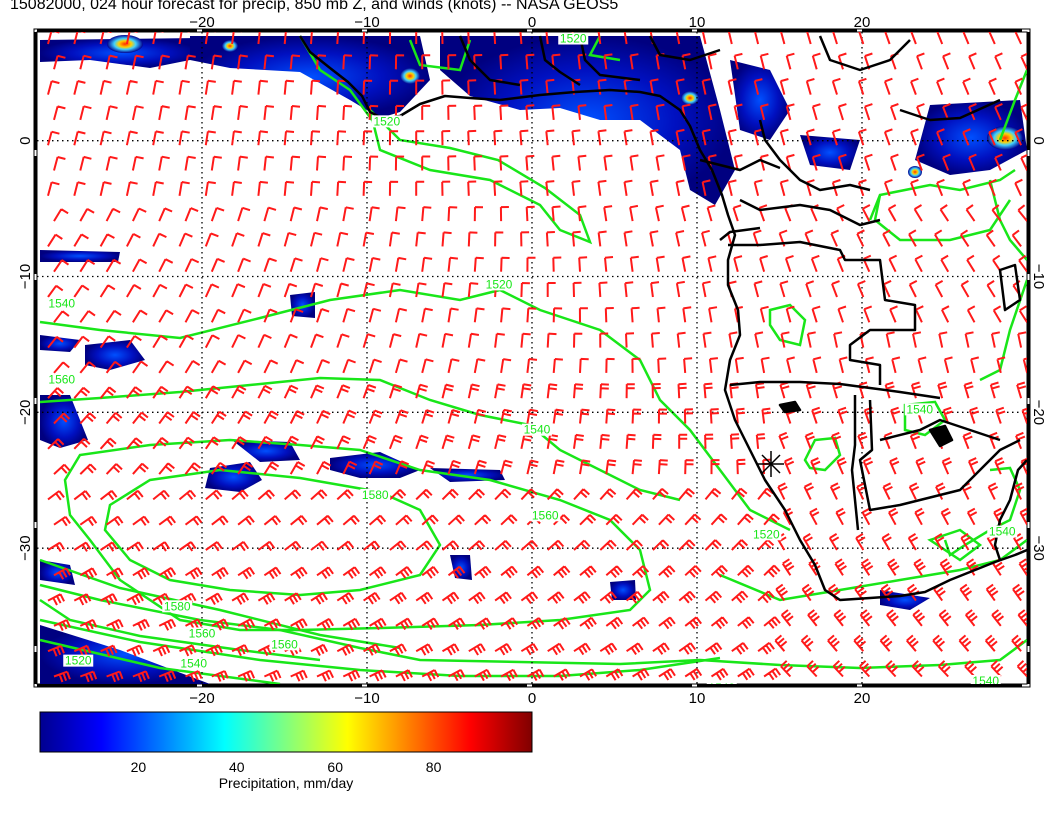 This screenshot has height=816, width=1056. Describe the element at coordinates (1038, 140) in the screenshot. I see `lat-label-right: 0` at that location.